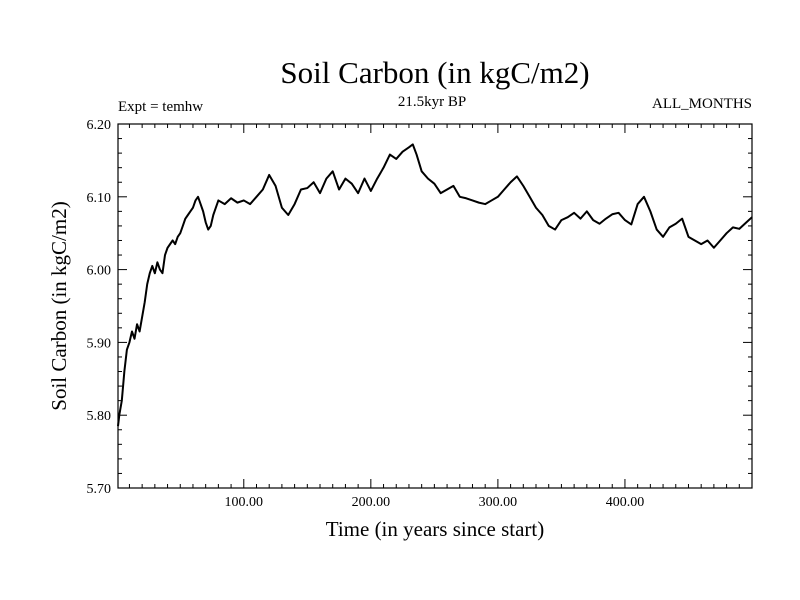 The height and width of the screenshot is (600, 800). What do you see at coordinates (99, 307) in the screenshot?
I see `y-tick-labels: 5.70 5.80 5.90 6.00 6.10 6.20` at bounding box center [99, 307].